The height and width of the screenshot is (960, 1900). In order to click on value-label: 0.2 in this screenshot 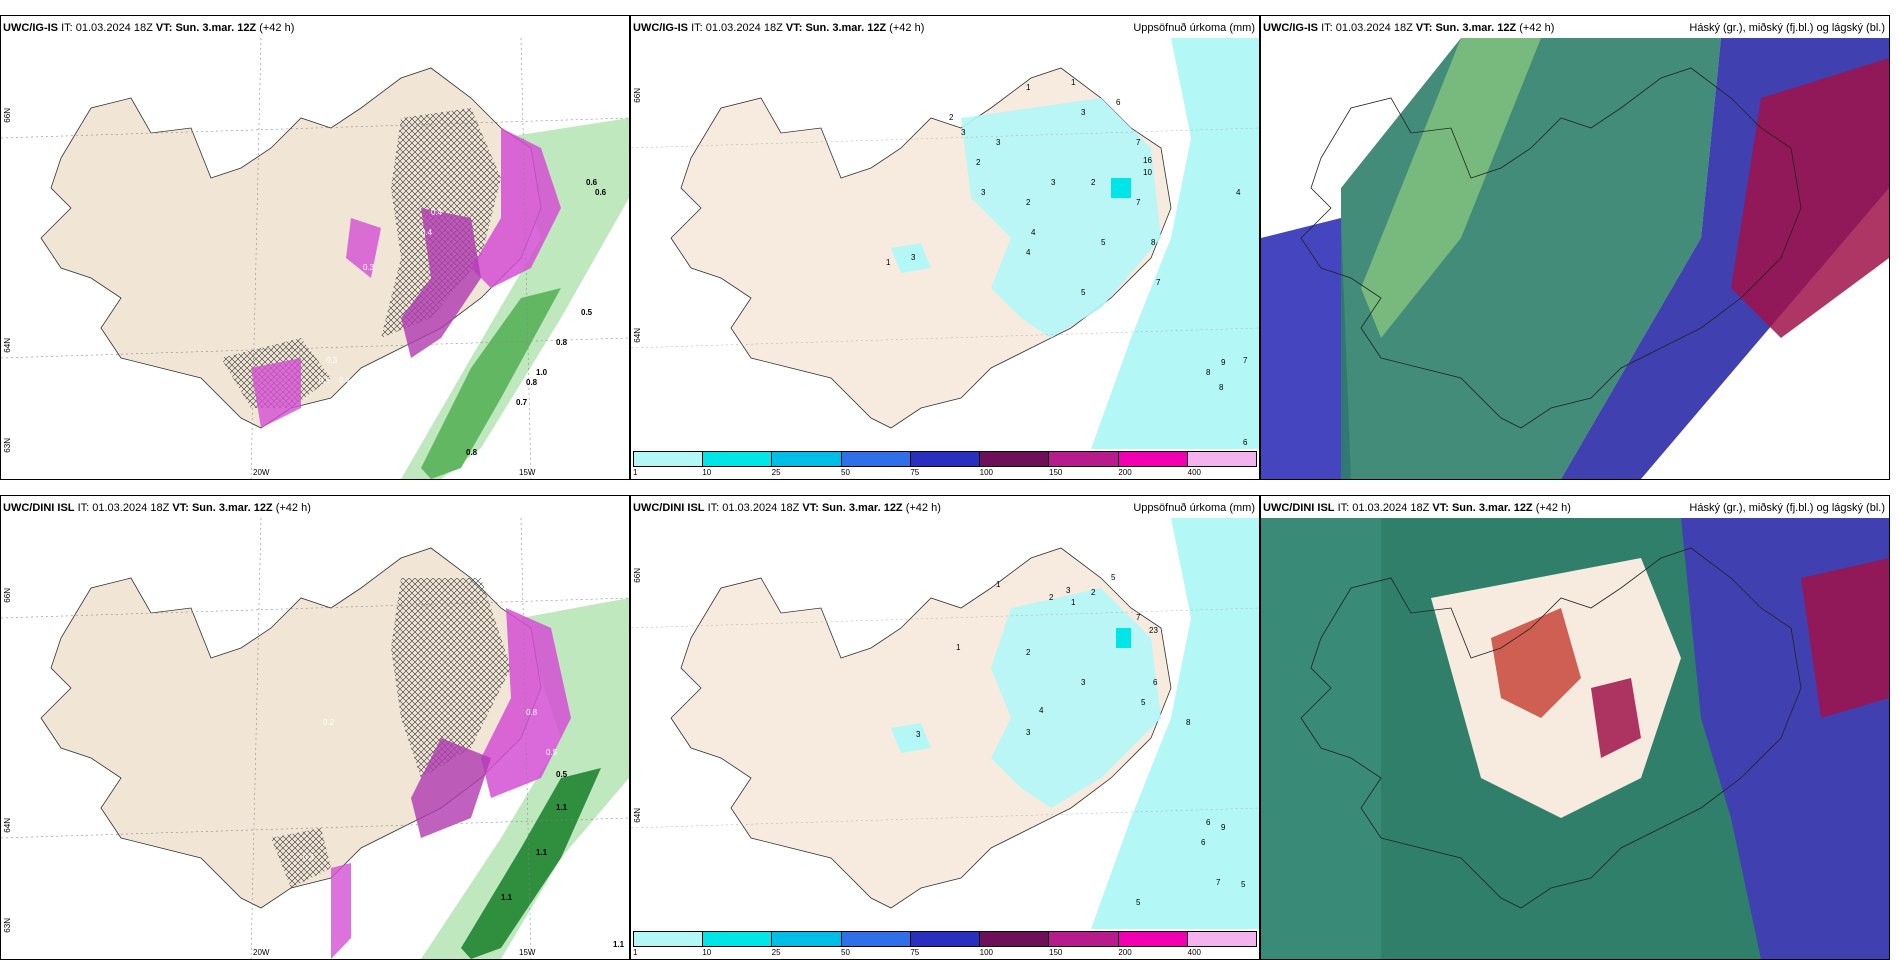, I will do `click(329, 722)`.